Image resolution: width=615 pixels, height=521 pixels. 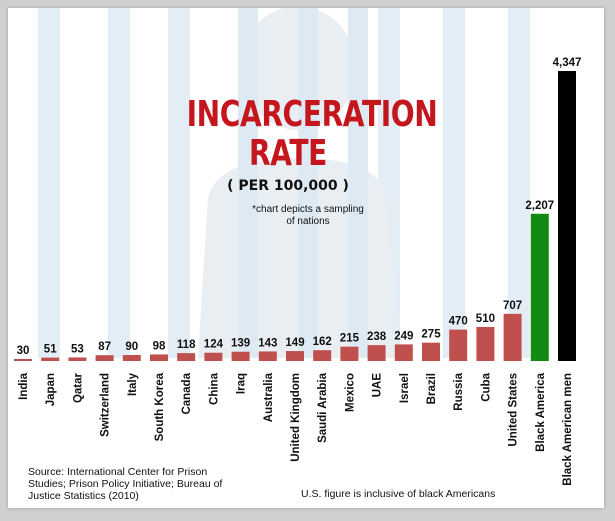 I want to click on bar-india, so click(x=23, y=359).